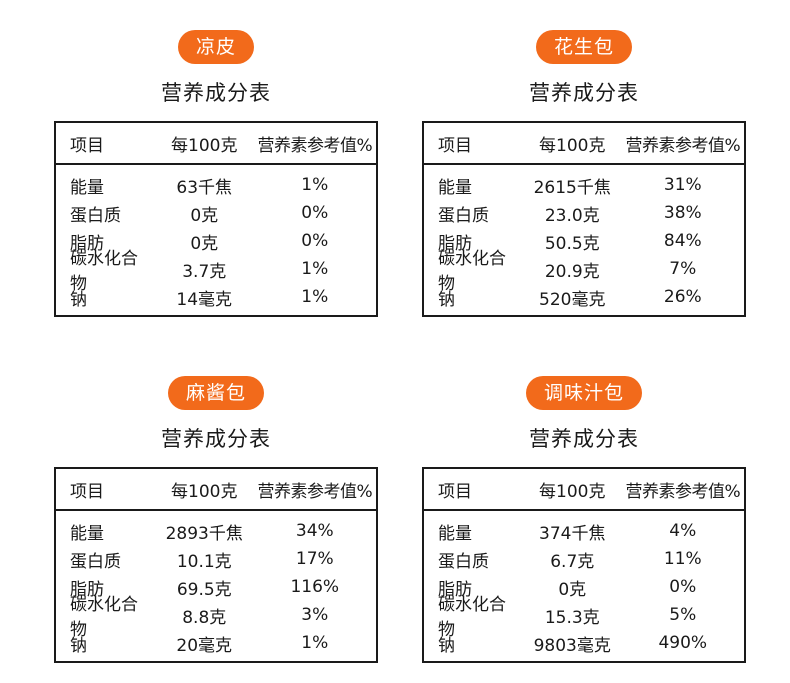 The width and height of the screenshot is (790, 683). What do you see at coordinates (572, 561) in the screenshot?
I see `nutrient-value: 6.7克` at bounding box center [572, 561].